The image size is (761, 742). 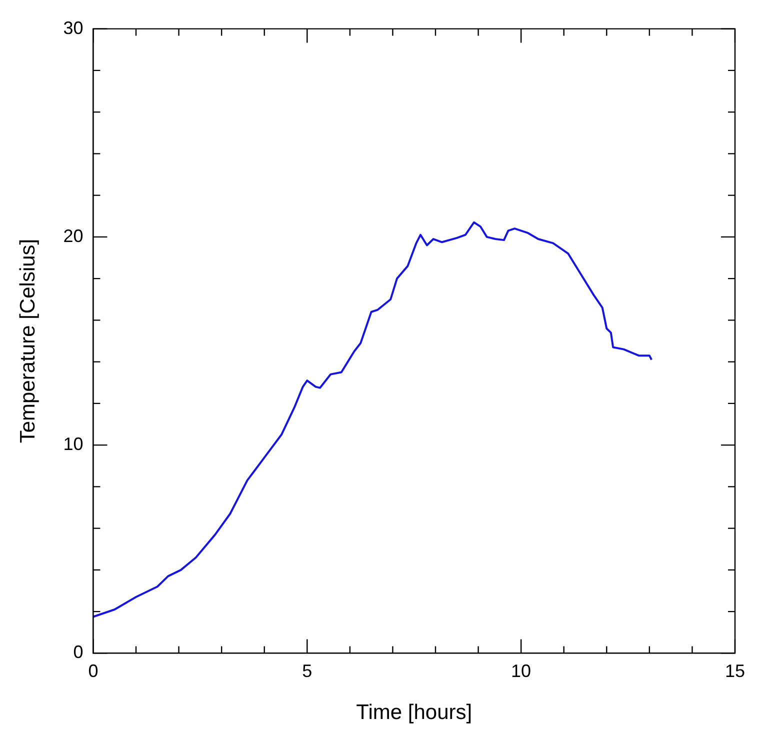 What do you see at coordinates (414, 712) in the screenshot?
I see `x-axis-title: Time [hours]` at bounding box center [414, 712].